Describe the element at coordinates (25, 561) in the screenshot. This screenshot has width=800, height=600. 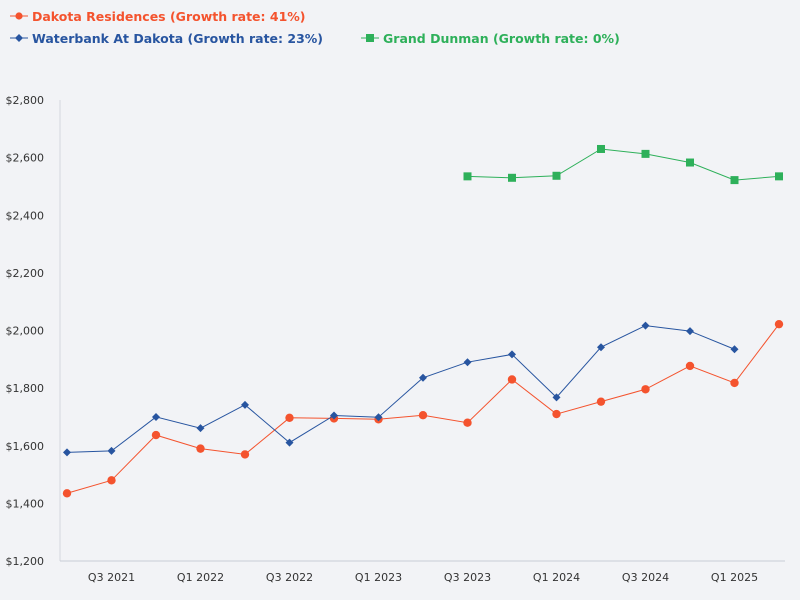
I see `y-tick-label: $1,200` at that location.